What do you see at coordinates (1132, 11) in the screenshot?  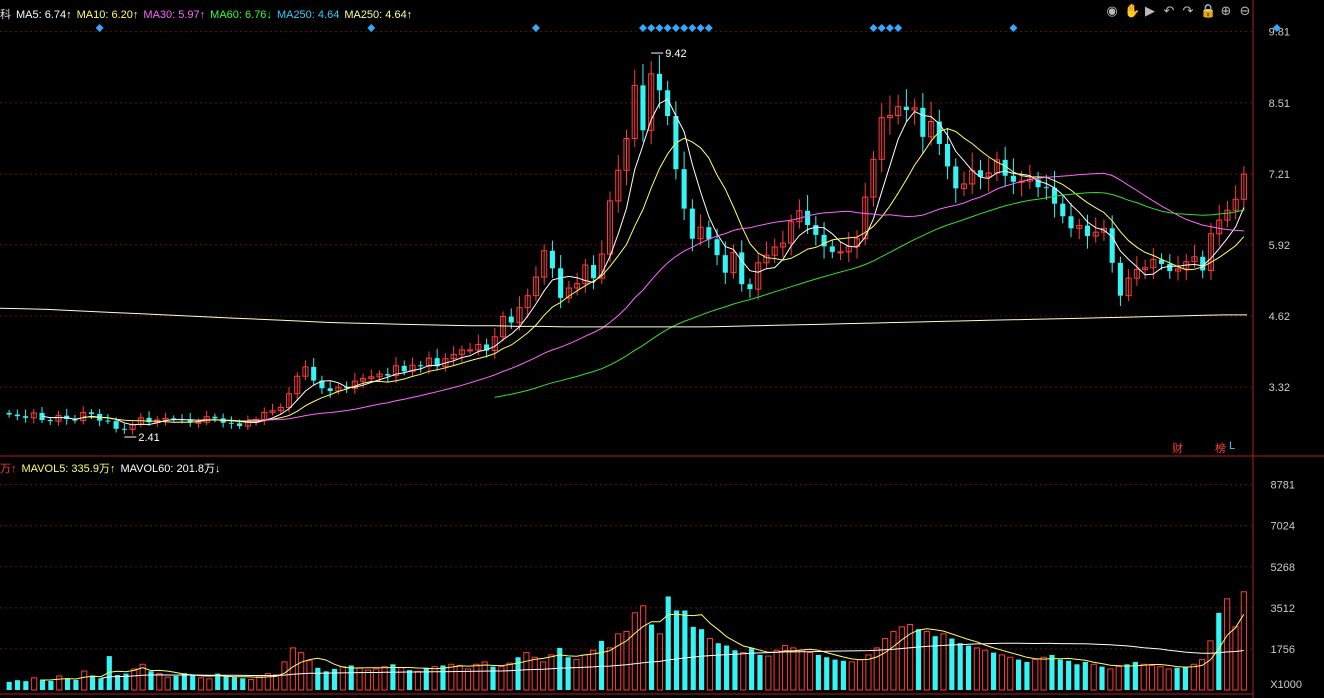 I see `hand-icon: ✋` at bounding box center [1132, 11].